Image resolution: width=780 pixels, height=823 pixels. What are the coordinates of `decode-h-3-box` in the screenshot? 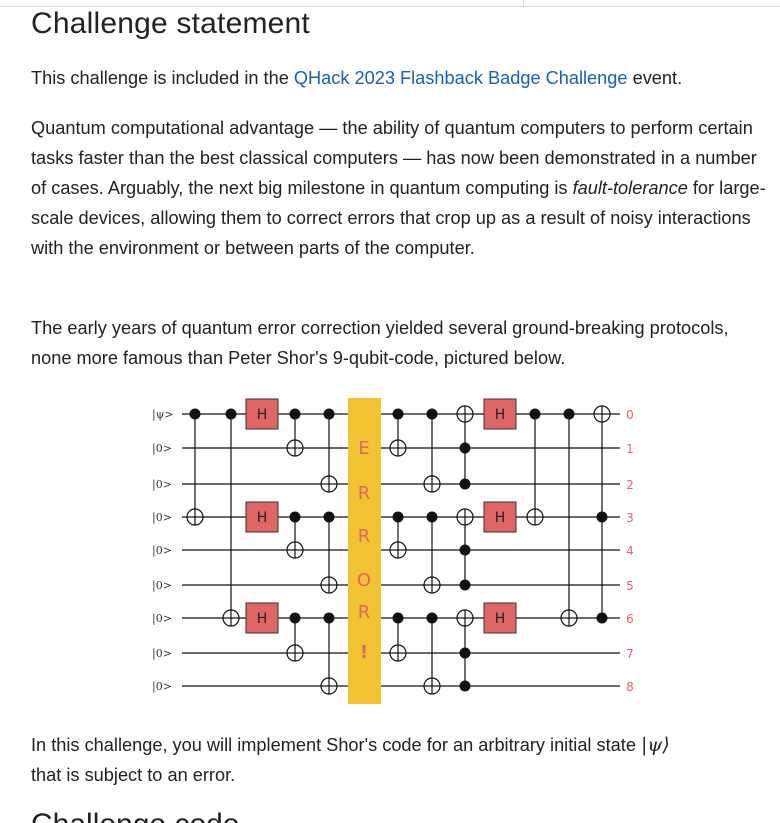 It's located at (500, 517).